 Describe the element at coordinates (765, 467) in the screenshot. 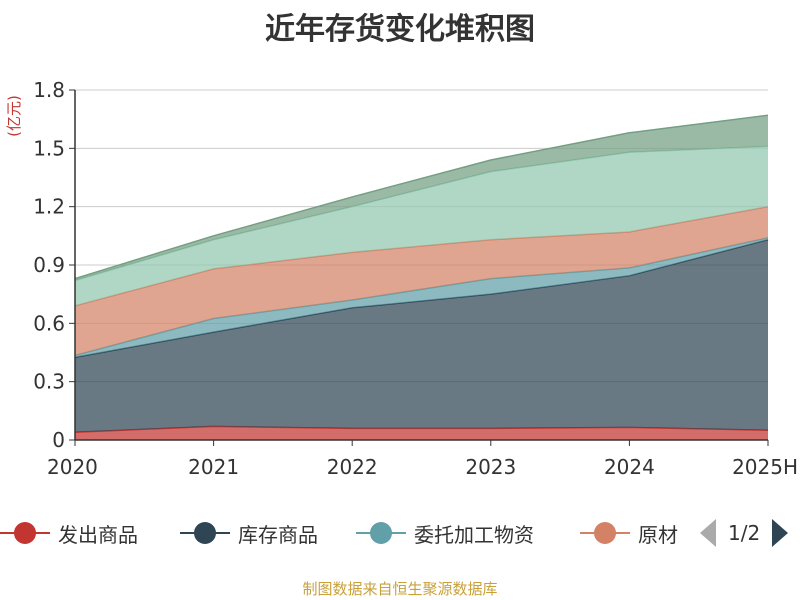

I see `x-tick-label: 2025H` at that location.